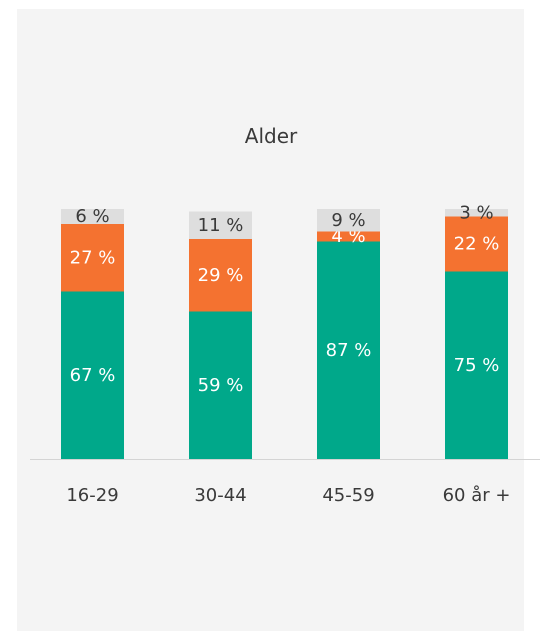 The image size is (542, 640). I want to click on x-tick-label: 16-29, so click(92, 495).